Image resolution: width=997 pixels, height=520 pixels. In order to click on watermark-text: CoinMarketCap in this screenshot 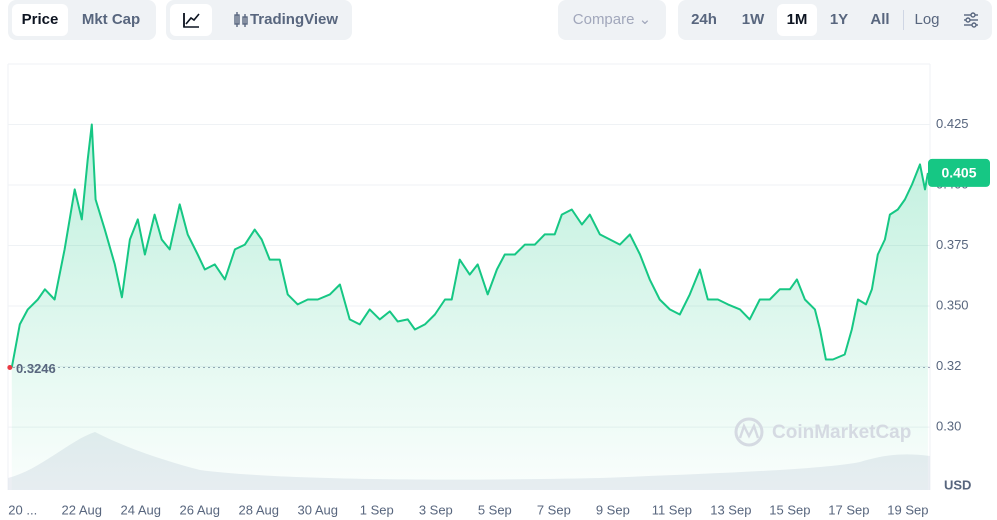, I will do `click(841, 432)`.